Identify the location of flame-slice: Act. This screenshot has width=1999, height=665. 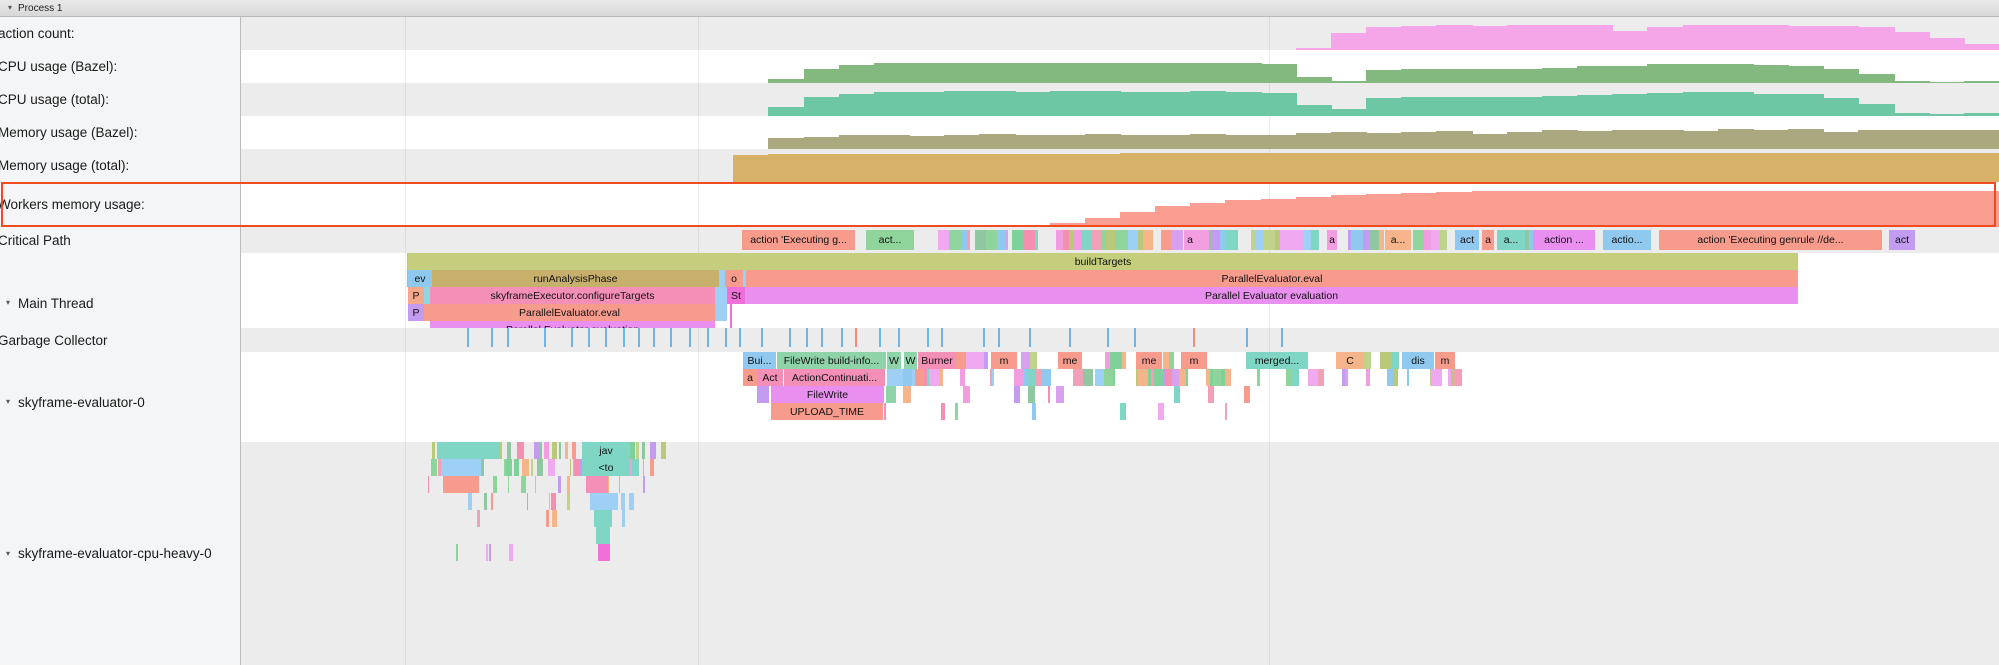
(770, 377).